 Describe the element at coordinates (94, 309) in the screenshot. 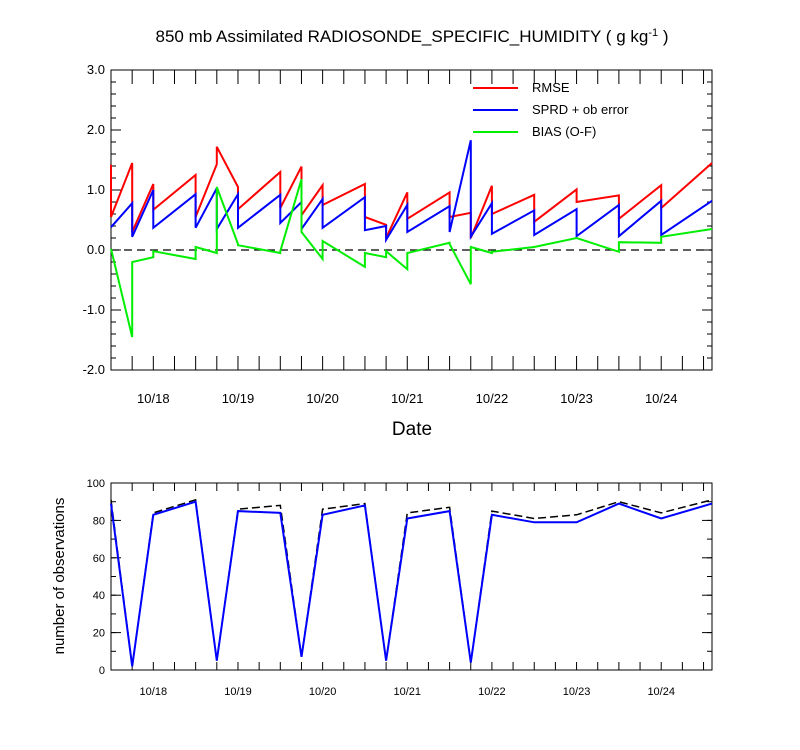

I see `y-tick-label: -1.0` at that location.